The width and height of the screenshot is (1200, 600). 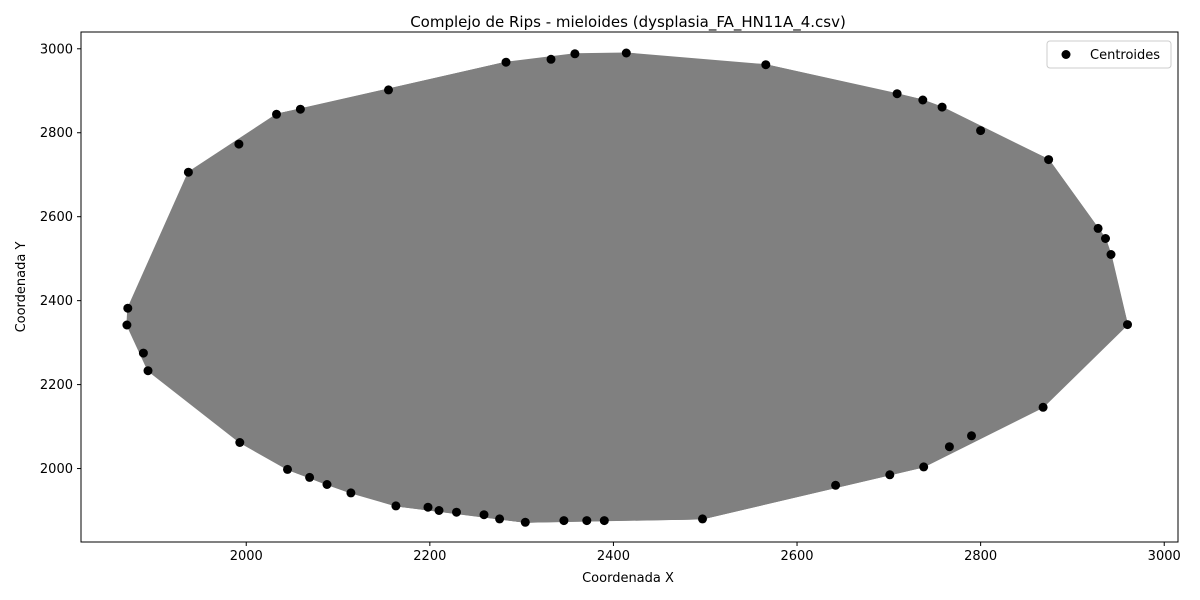 I want to click on y-tick-label: 2800, so click(x=56, y=133).